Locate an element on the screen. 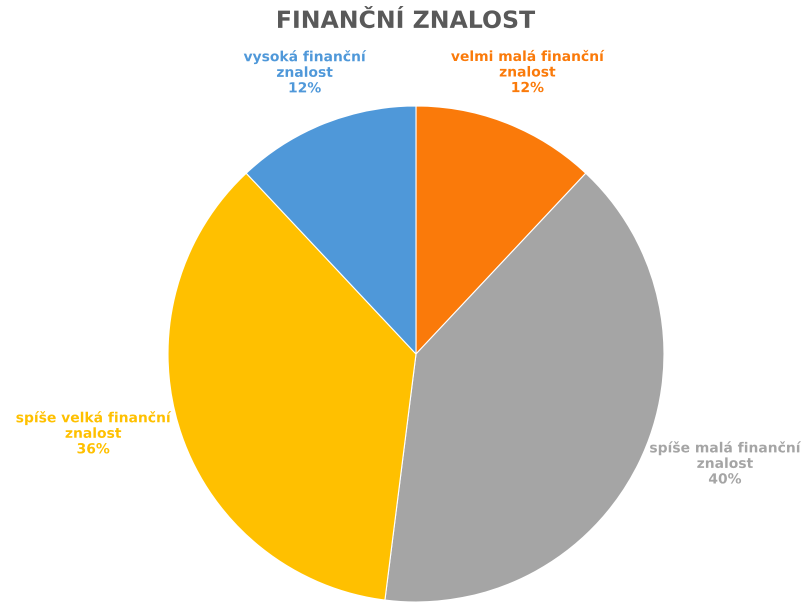  chart-title: FINANČNÍ ZNALOST is located at coordinates (407, 17).